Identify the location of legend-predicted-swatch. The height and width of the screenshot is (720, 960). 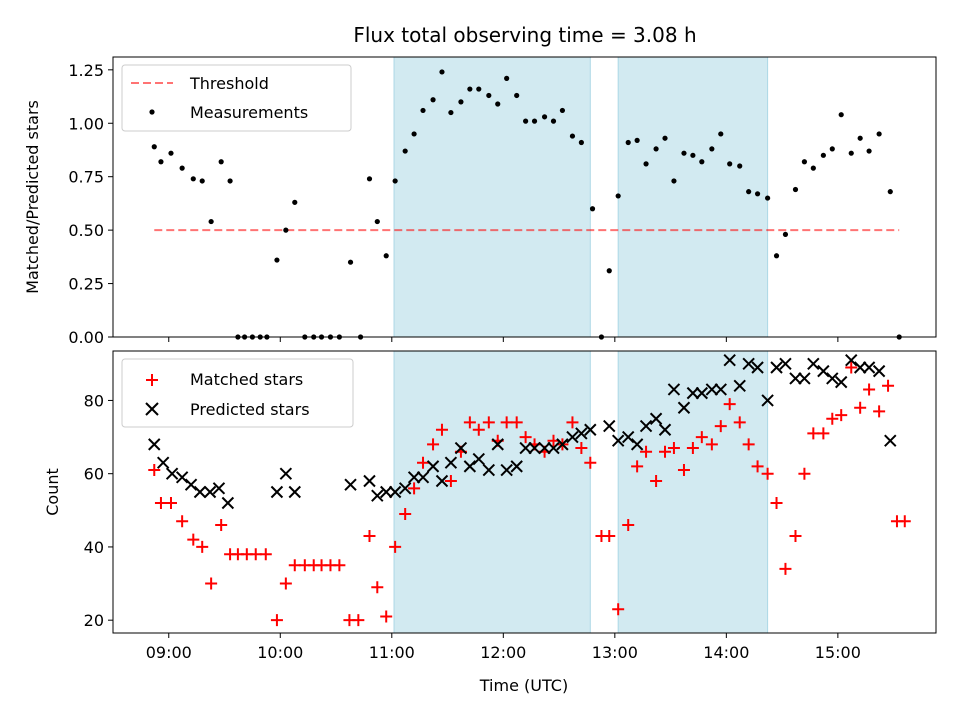
(152, 409).